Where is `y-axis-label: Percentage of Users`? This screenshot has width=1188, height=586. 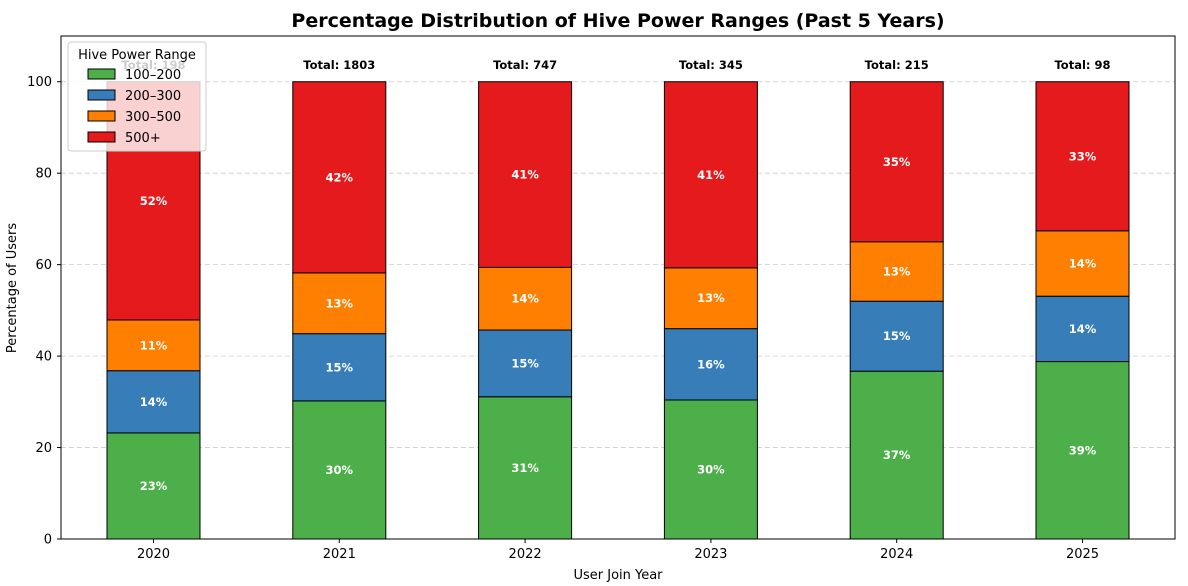 y-axis-label: Percentage of Users is located at coordinates (12, 288).